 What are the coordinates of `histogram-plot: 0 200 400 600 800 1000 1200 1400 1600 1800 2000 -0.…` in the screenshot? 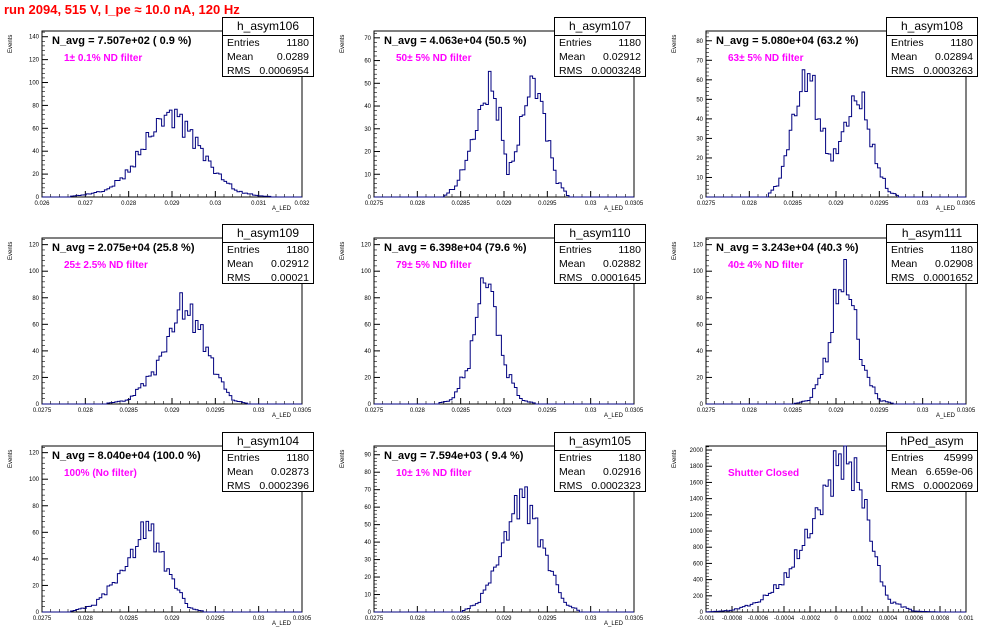 It's located at (832, 533).